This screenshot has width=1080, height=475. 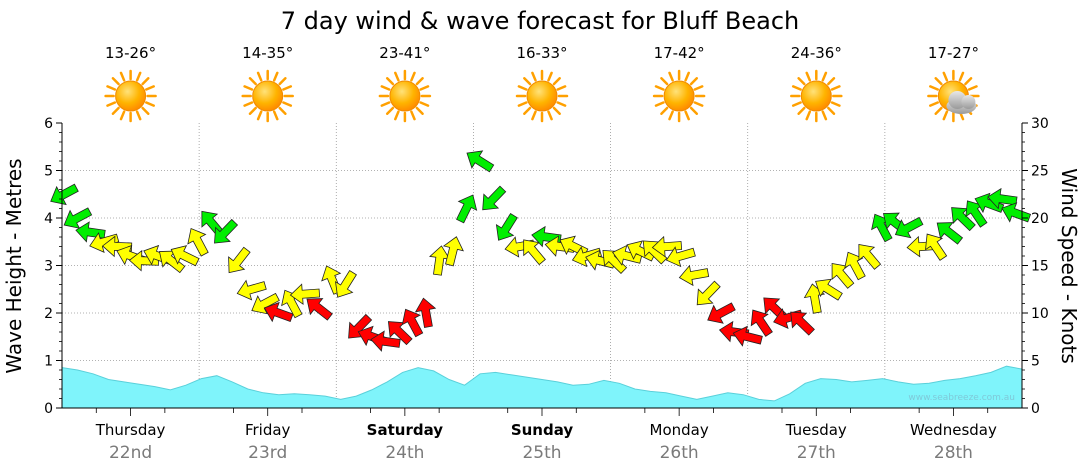 I want to click on y-tick-label-right: 10, so click(x=1040, y=314).